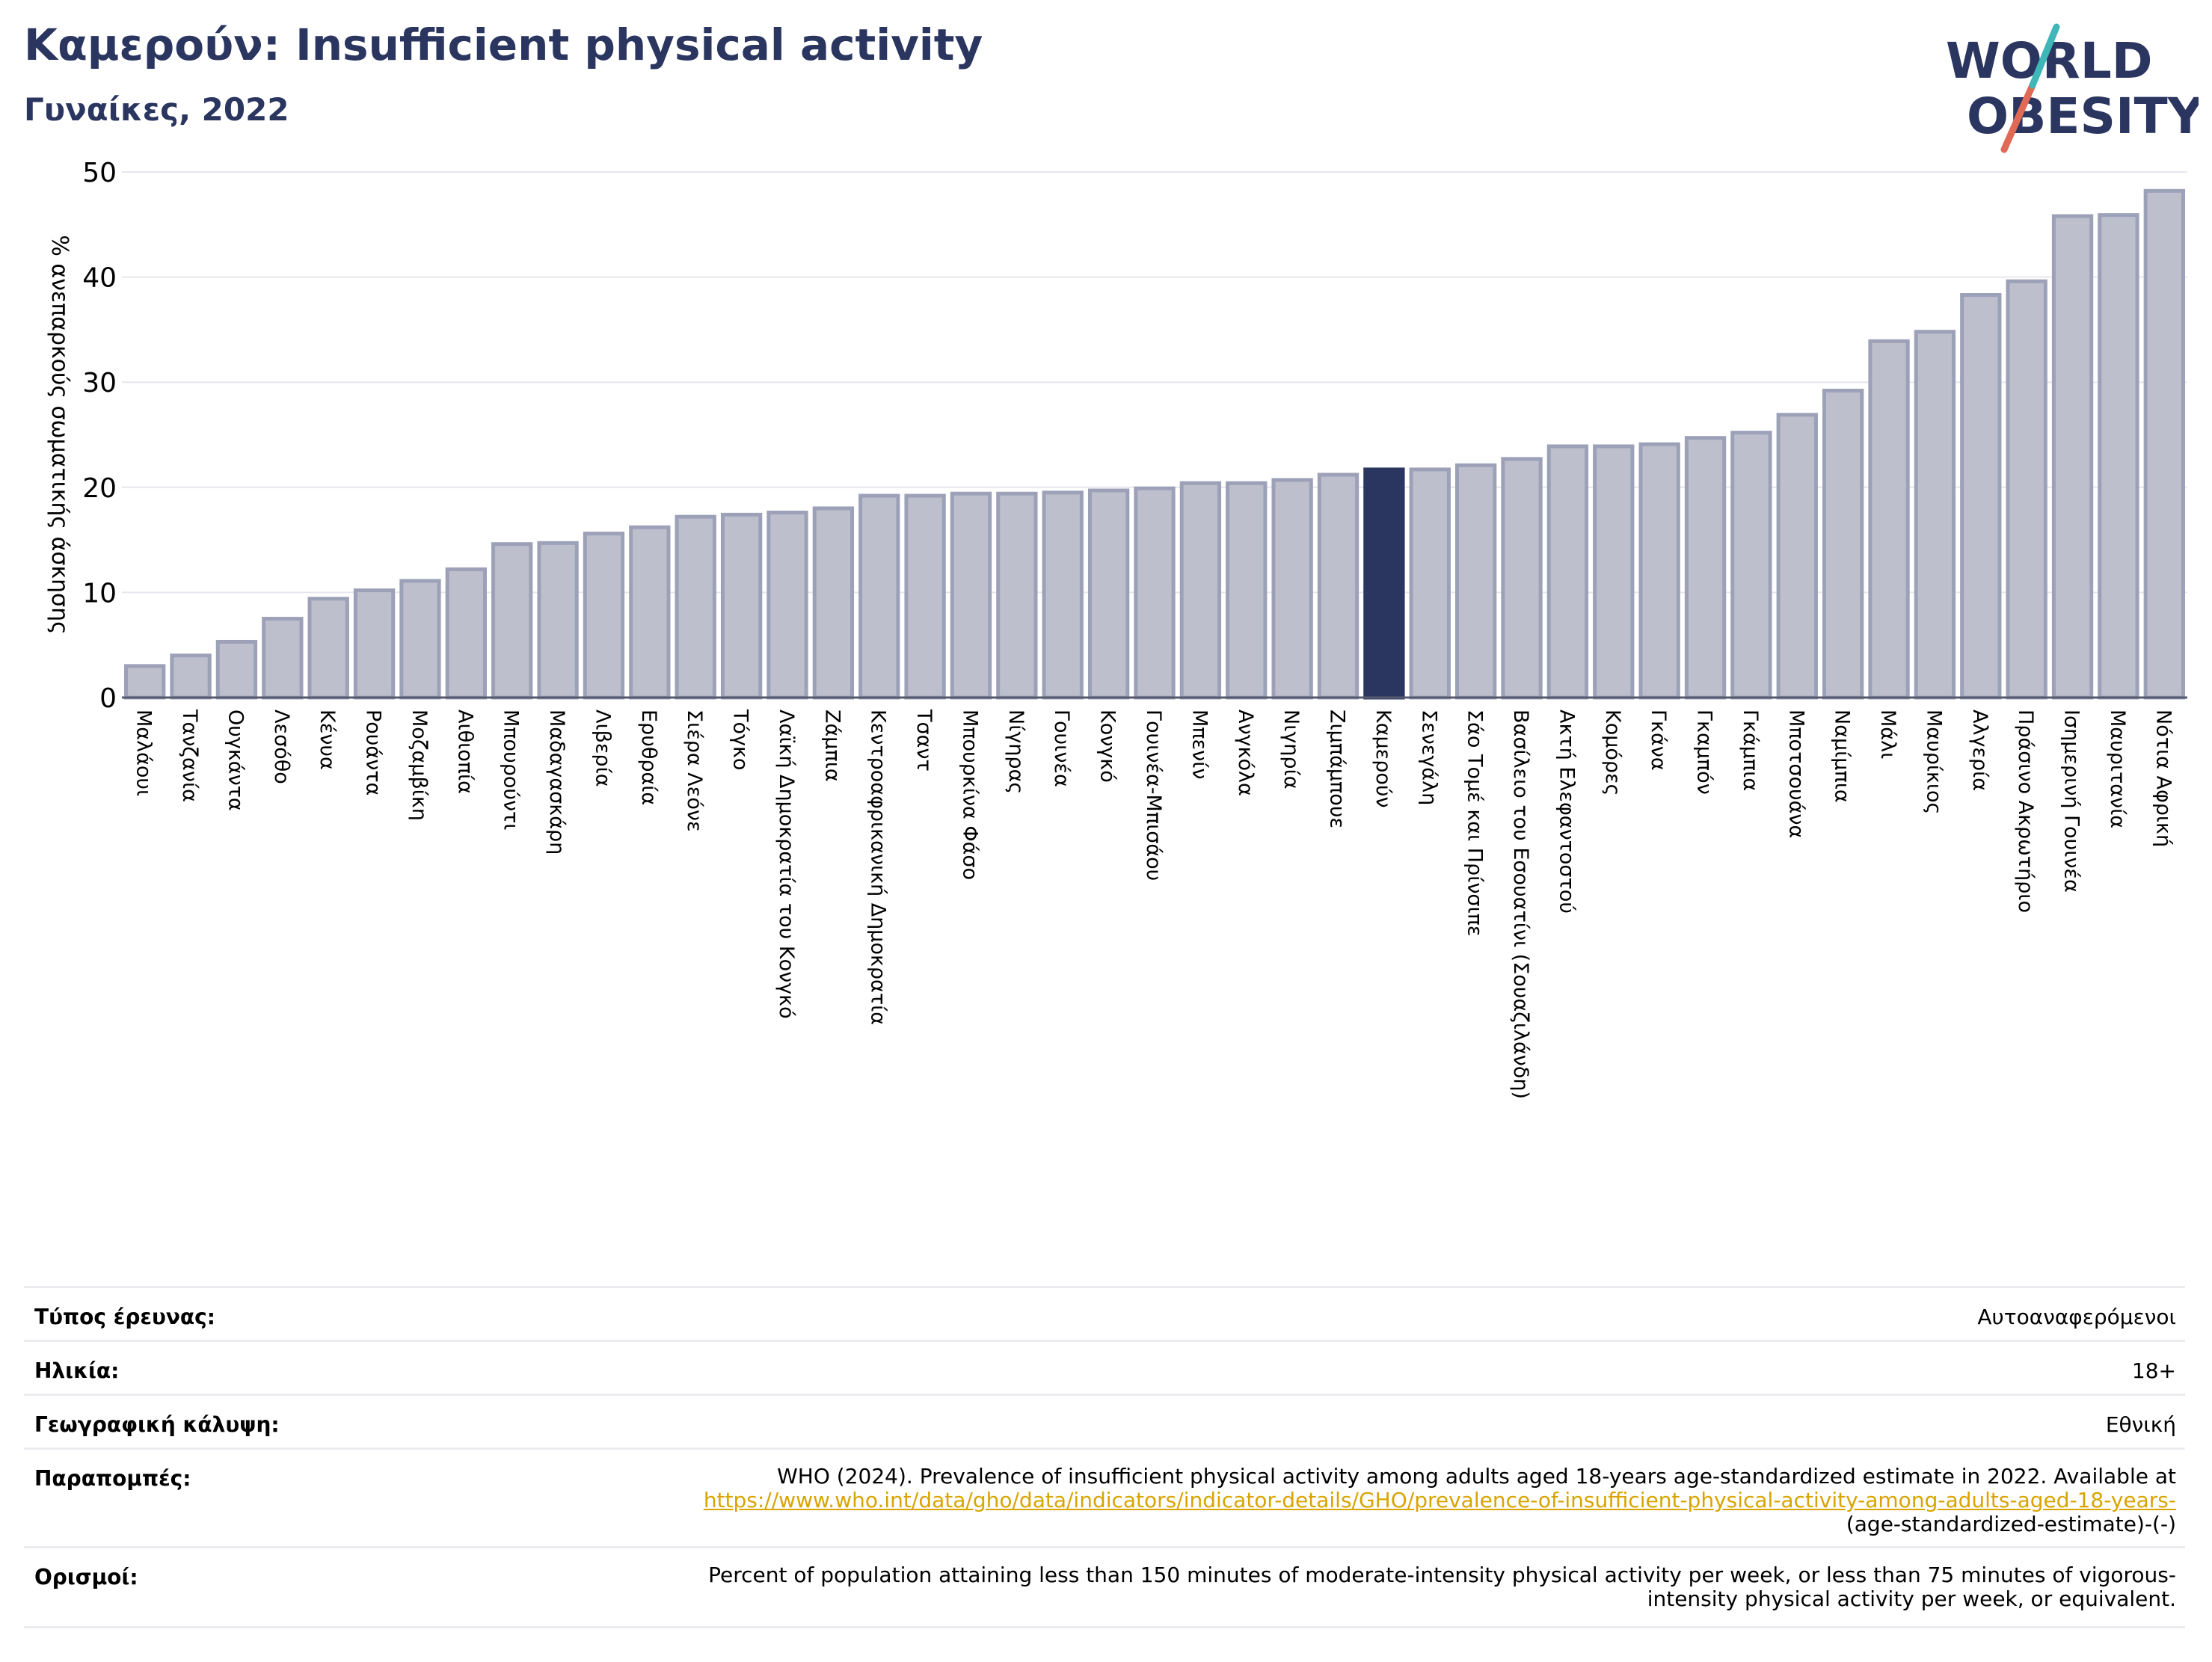 The image size is (2212, 1662). What do you see at coordinates (503, 44) in the screenshot?
I see `chart-title: Καμερούν: Insufficient physical activity` at bounding box center [503, 44].